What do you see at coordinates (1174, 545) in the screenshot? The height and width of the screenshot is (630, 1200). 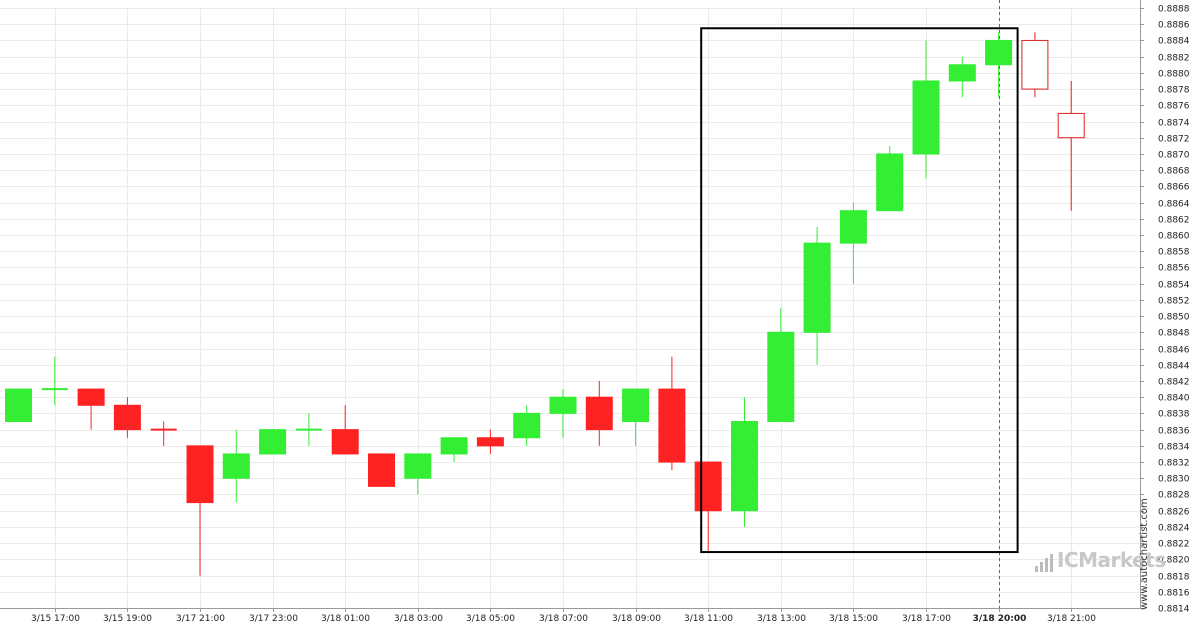 I see `y-tick-label: 0.8822` at bounding box center [1174, 545].